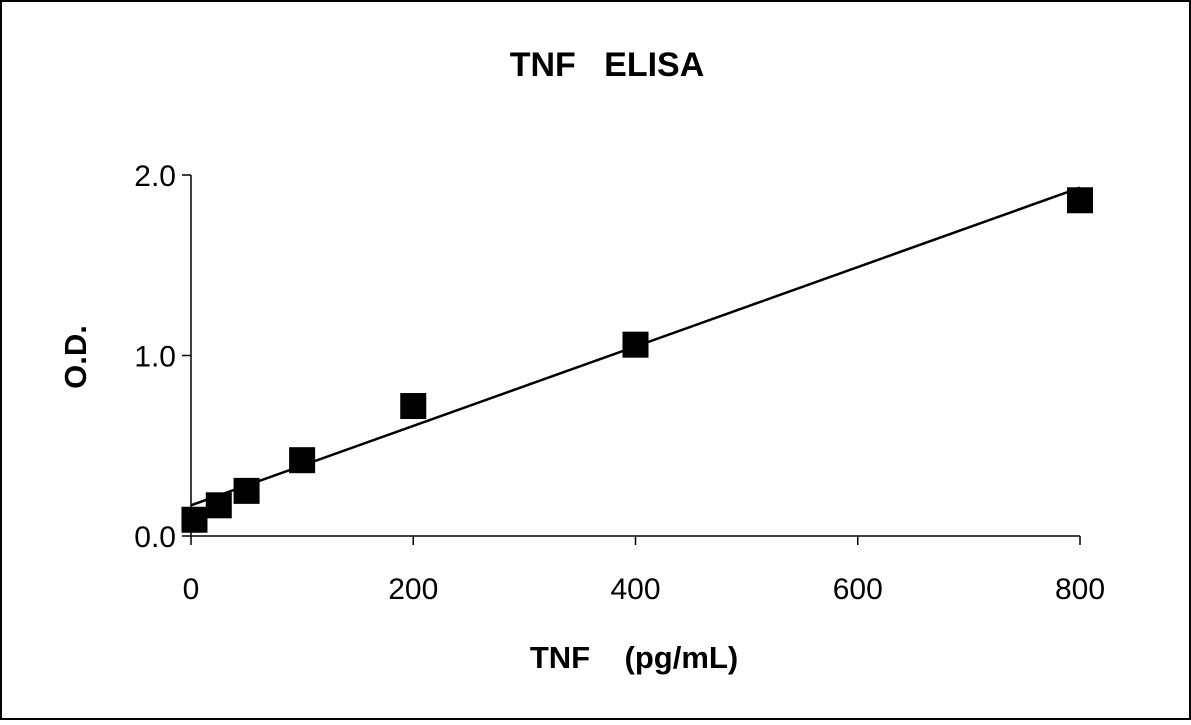 This screenshot has height=725, width=1191. I want to click on y-axis-ticks: 0.0 1.0 2.0, so click(162, 357).